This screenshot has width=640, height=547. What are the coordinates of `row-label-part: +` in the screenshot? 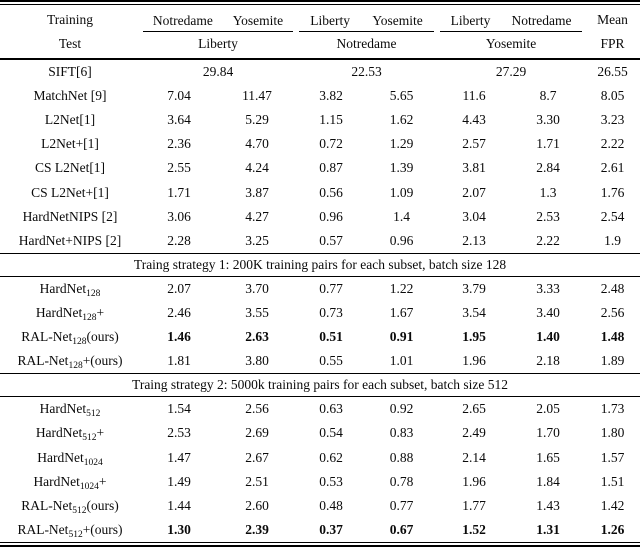 It's located at (102, 481).